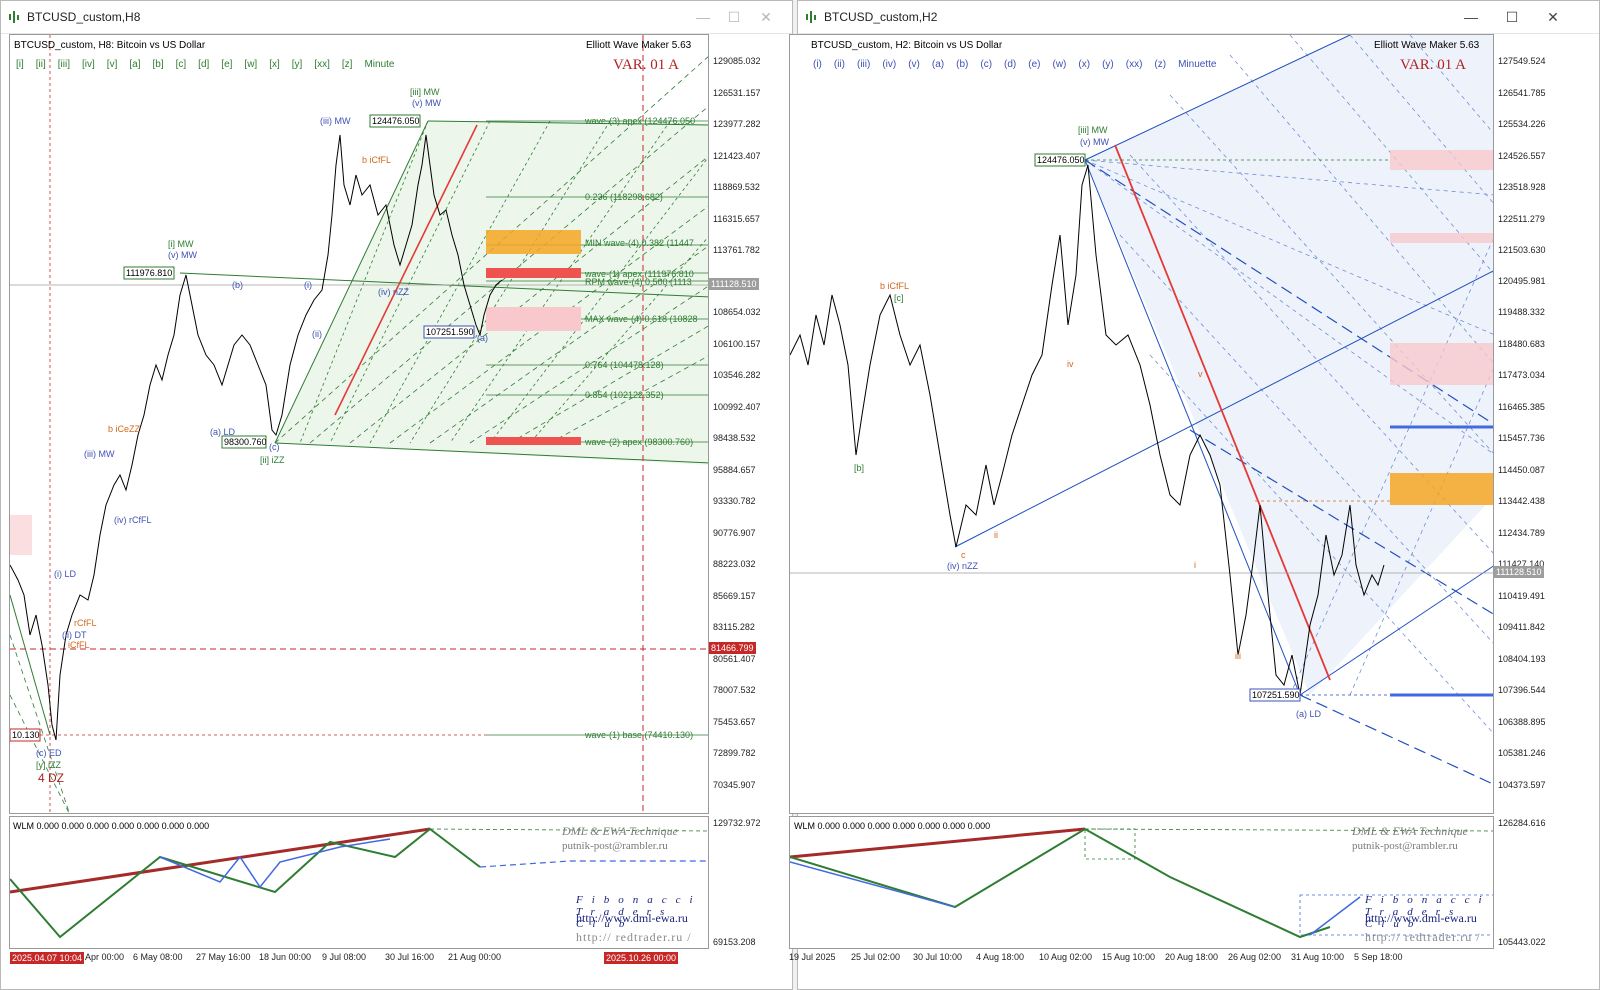 The width and height of the screenshot is (1600, 990). What do you see at coordinates (641, 958) in the screenshot?
I see `end-date-tag: 2025.10.26 00:00` at bounding box center [641, 958].